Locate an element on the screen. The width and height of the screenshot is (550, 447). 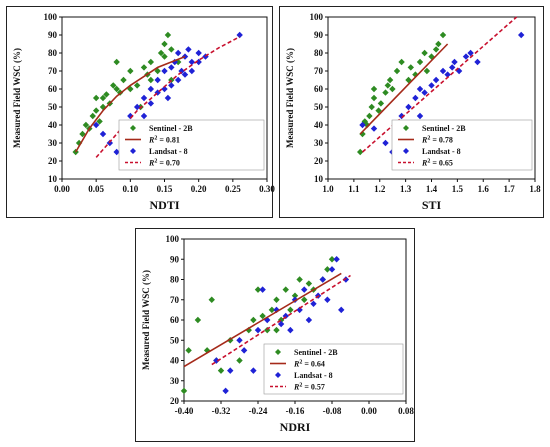
legend-sentinel-r2-entry: R2 = 0.81 is located at coordinates (164, 140).